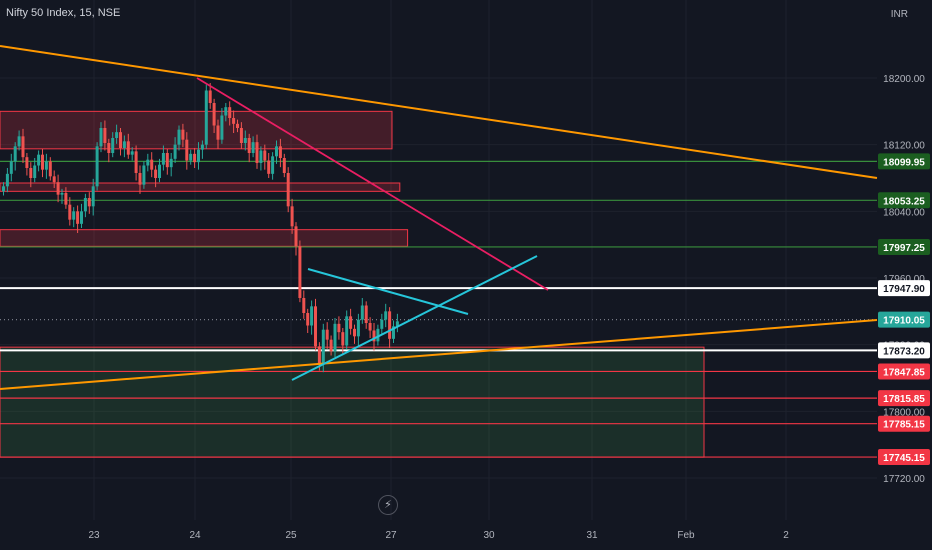 This screenshot has width=932, height=550. What do you see at coordinates (438, 535) in the screenshot?
I see `time-axis: 23 24 25 27 30 31 Feb 2` at bounding box center [438, 535].